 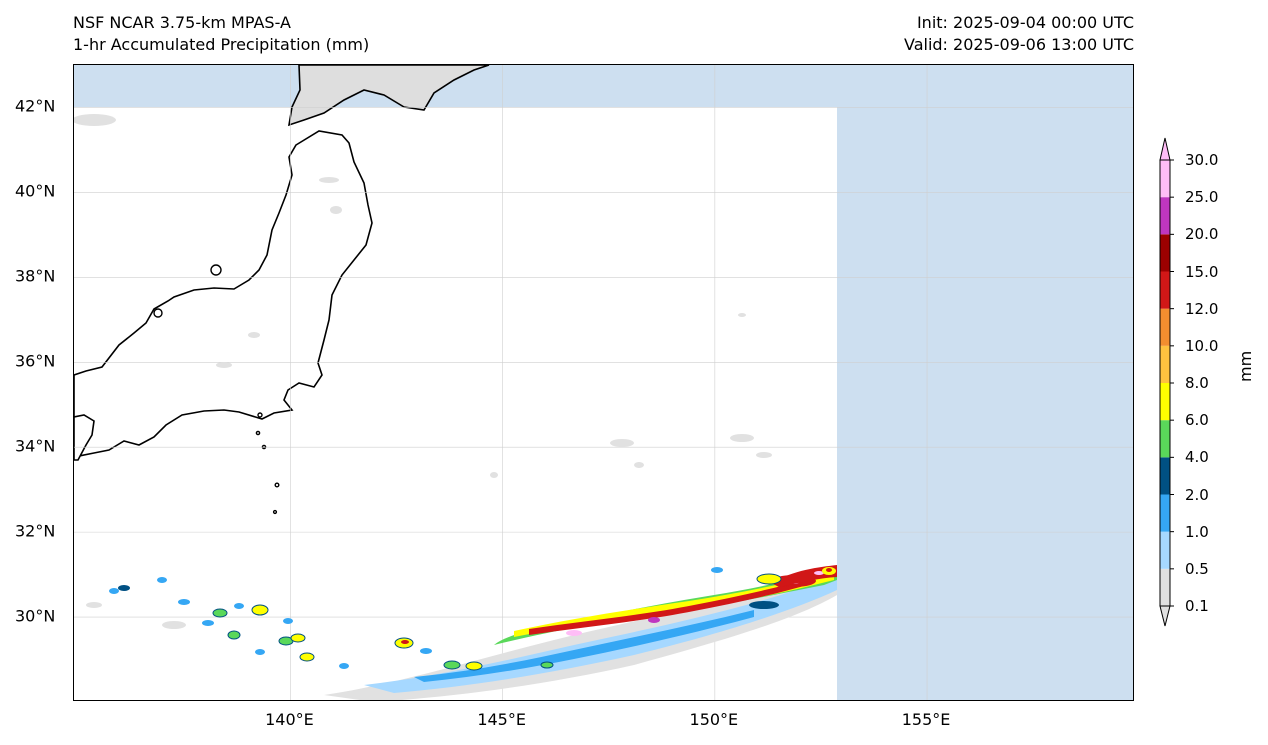 I want to click on latitude-tick-label: 42°N, so click(x=35, y=106).